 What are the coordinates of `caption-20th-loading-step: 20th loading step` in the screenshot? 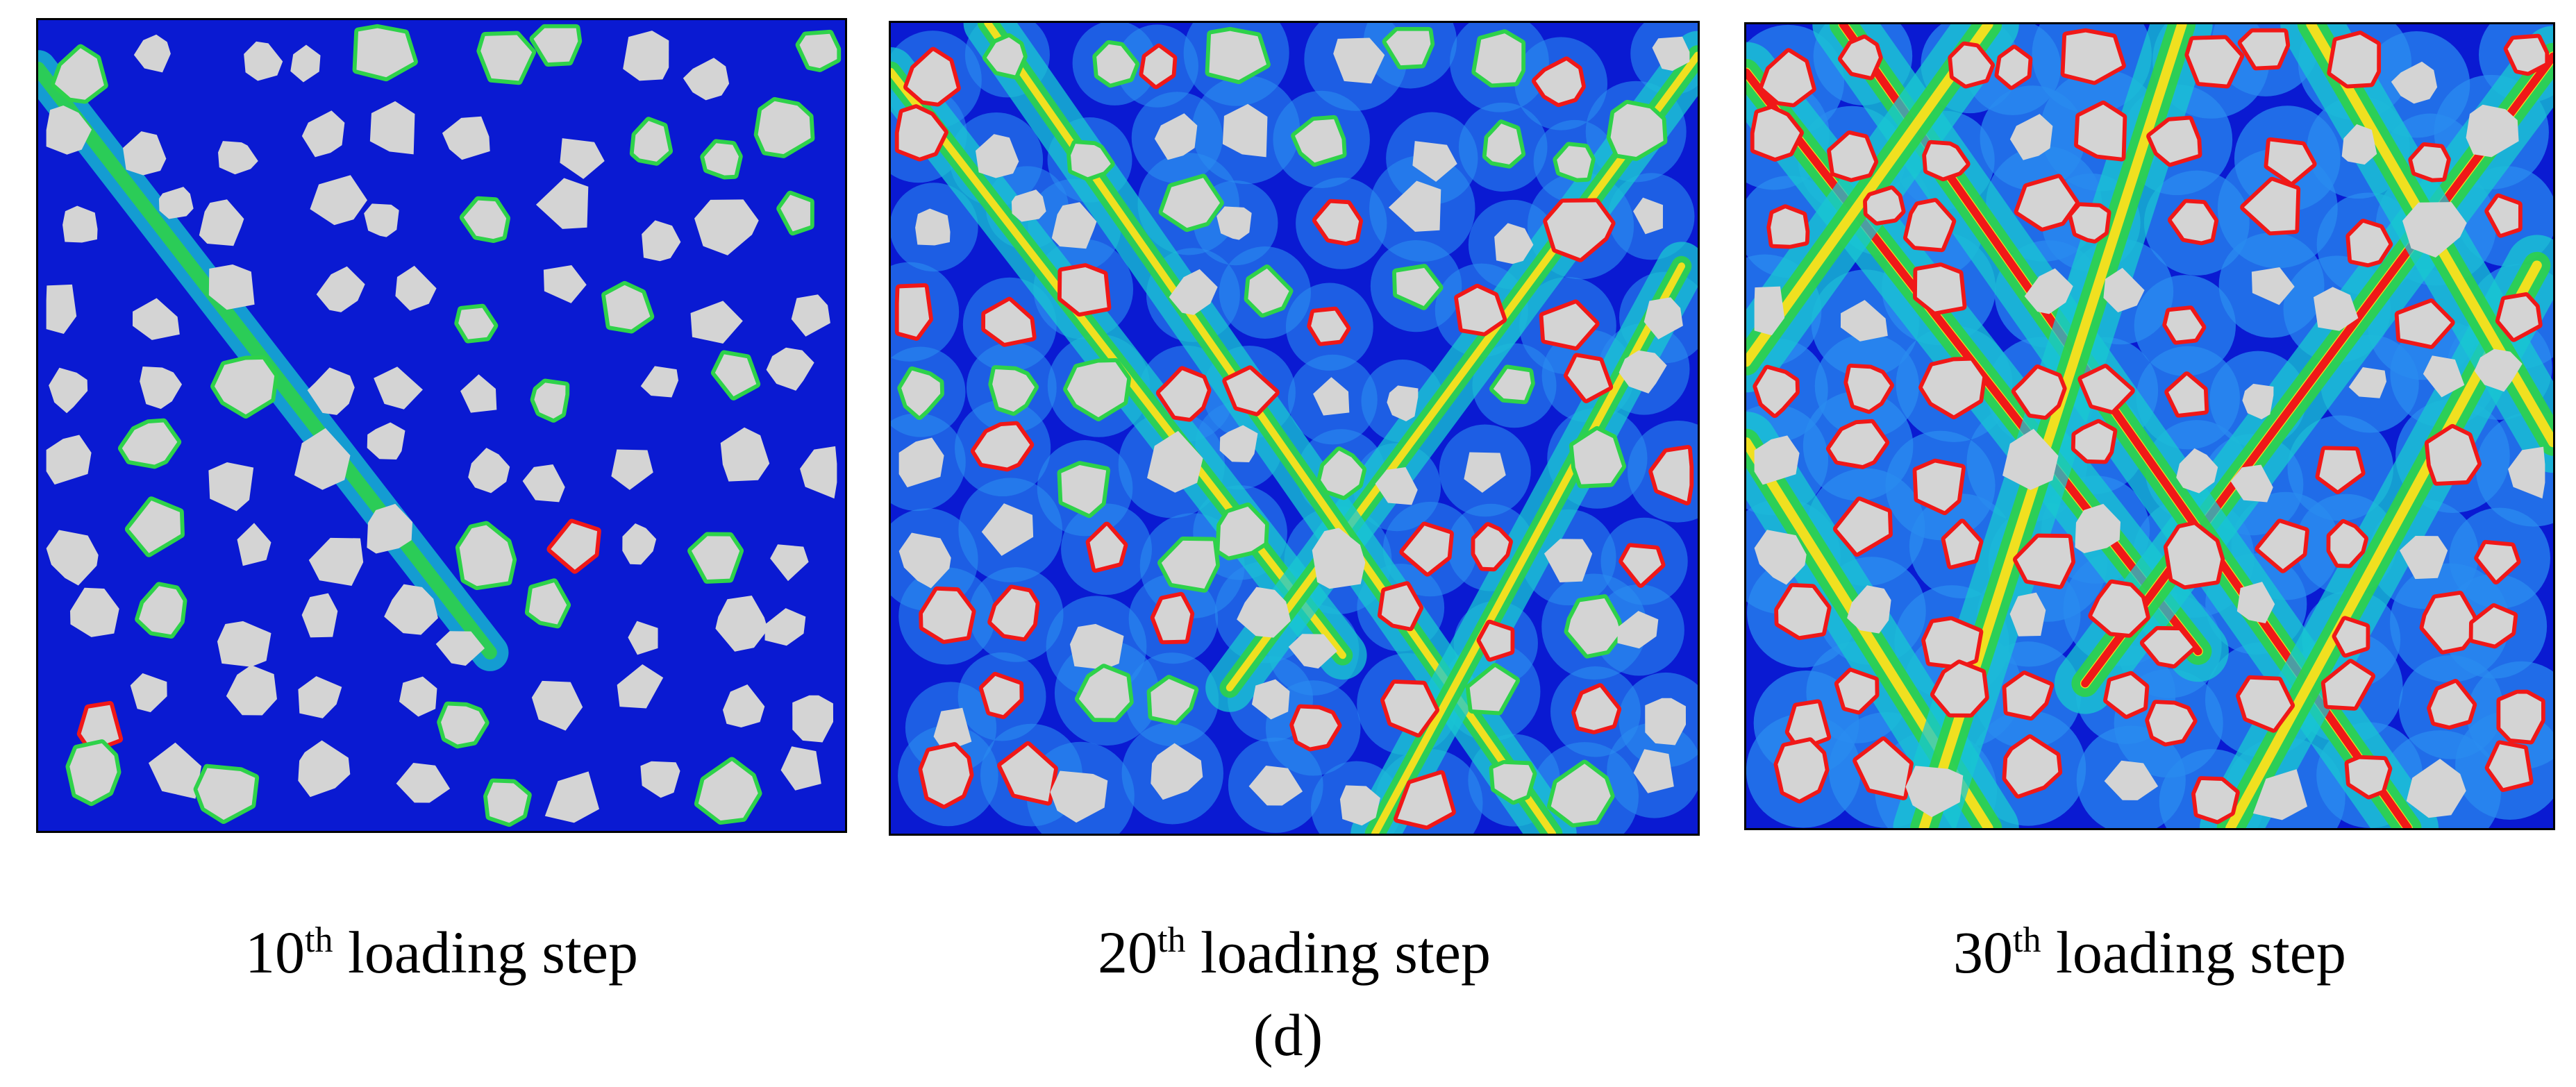 It's located at (1294, 944).